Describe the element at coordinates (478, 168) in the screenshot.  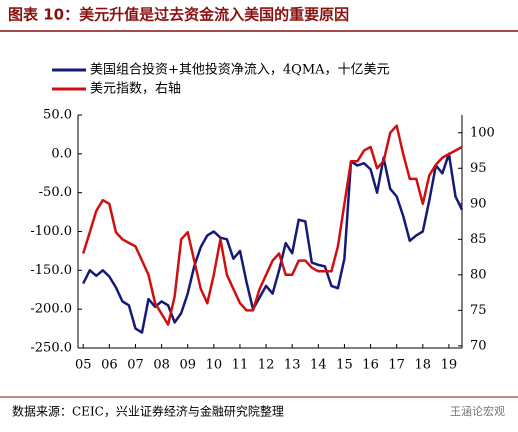
I see `y2-tick-label: 95` at that location.